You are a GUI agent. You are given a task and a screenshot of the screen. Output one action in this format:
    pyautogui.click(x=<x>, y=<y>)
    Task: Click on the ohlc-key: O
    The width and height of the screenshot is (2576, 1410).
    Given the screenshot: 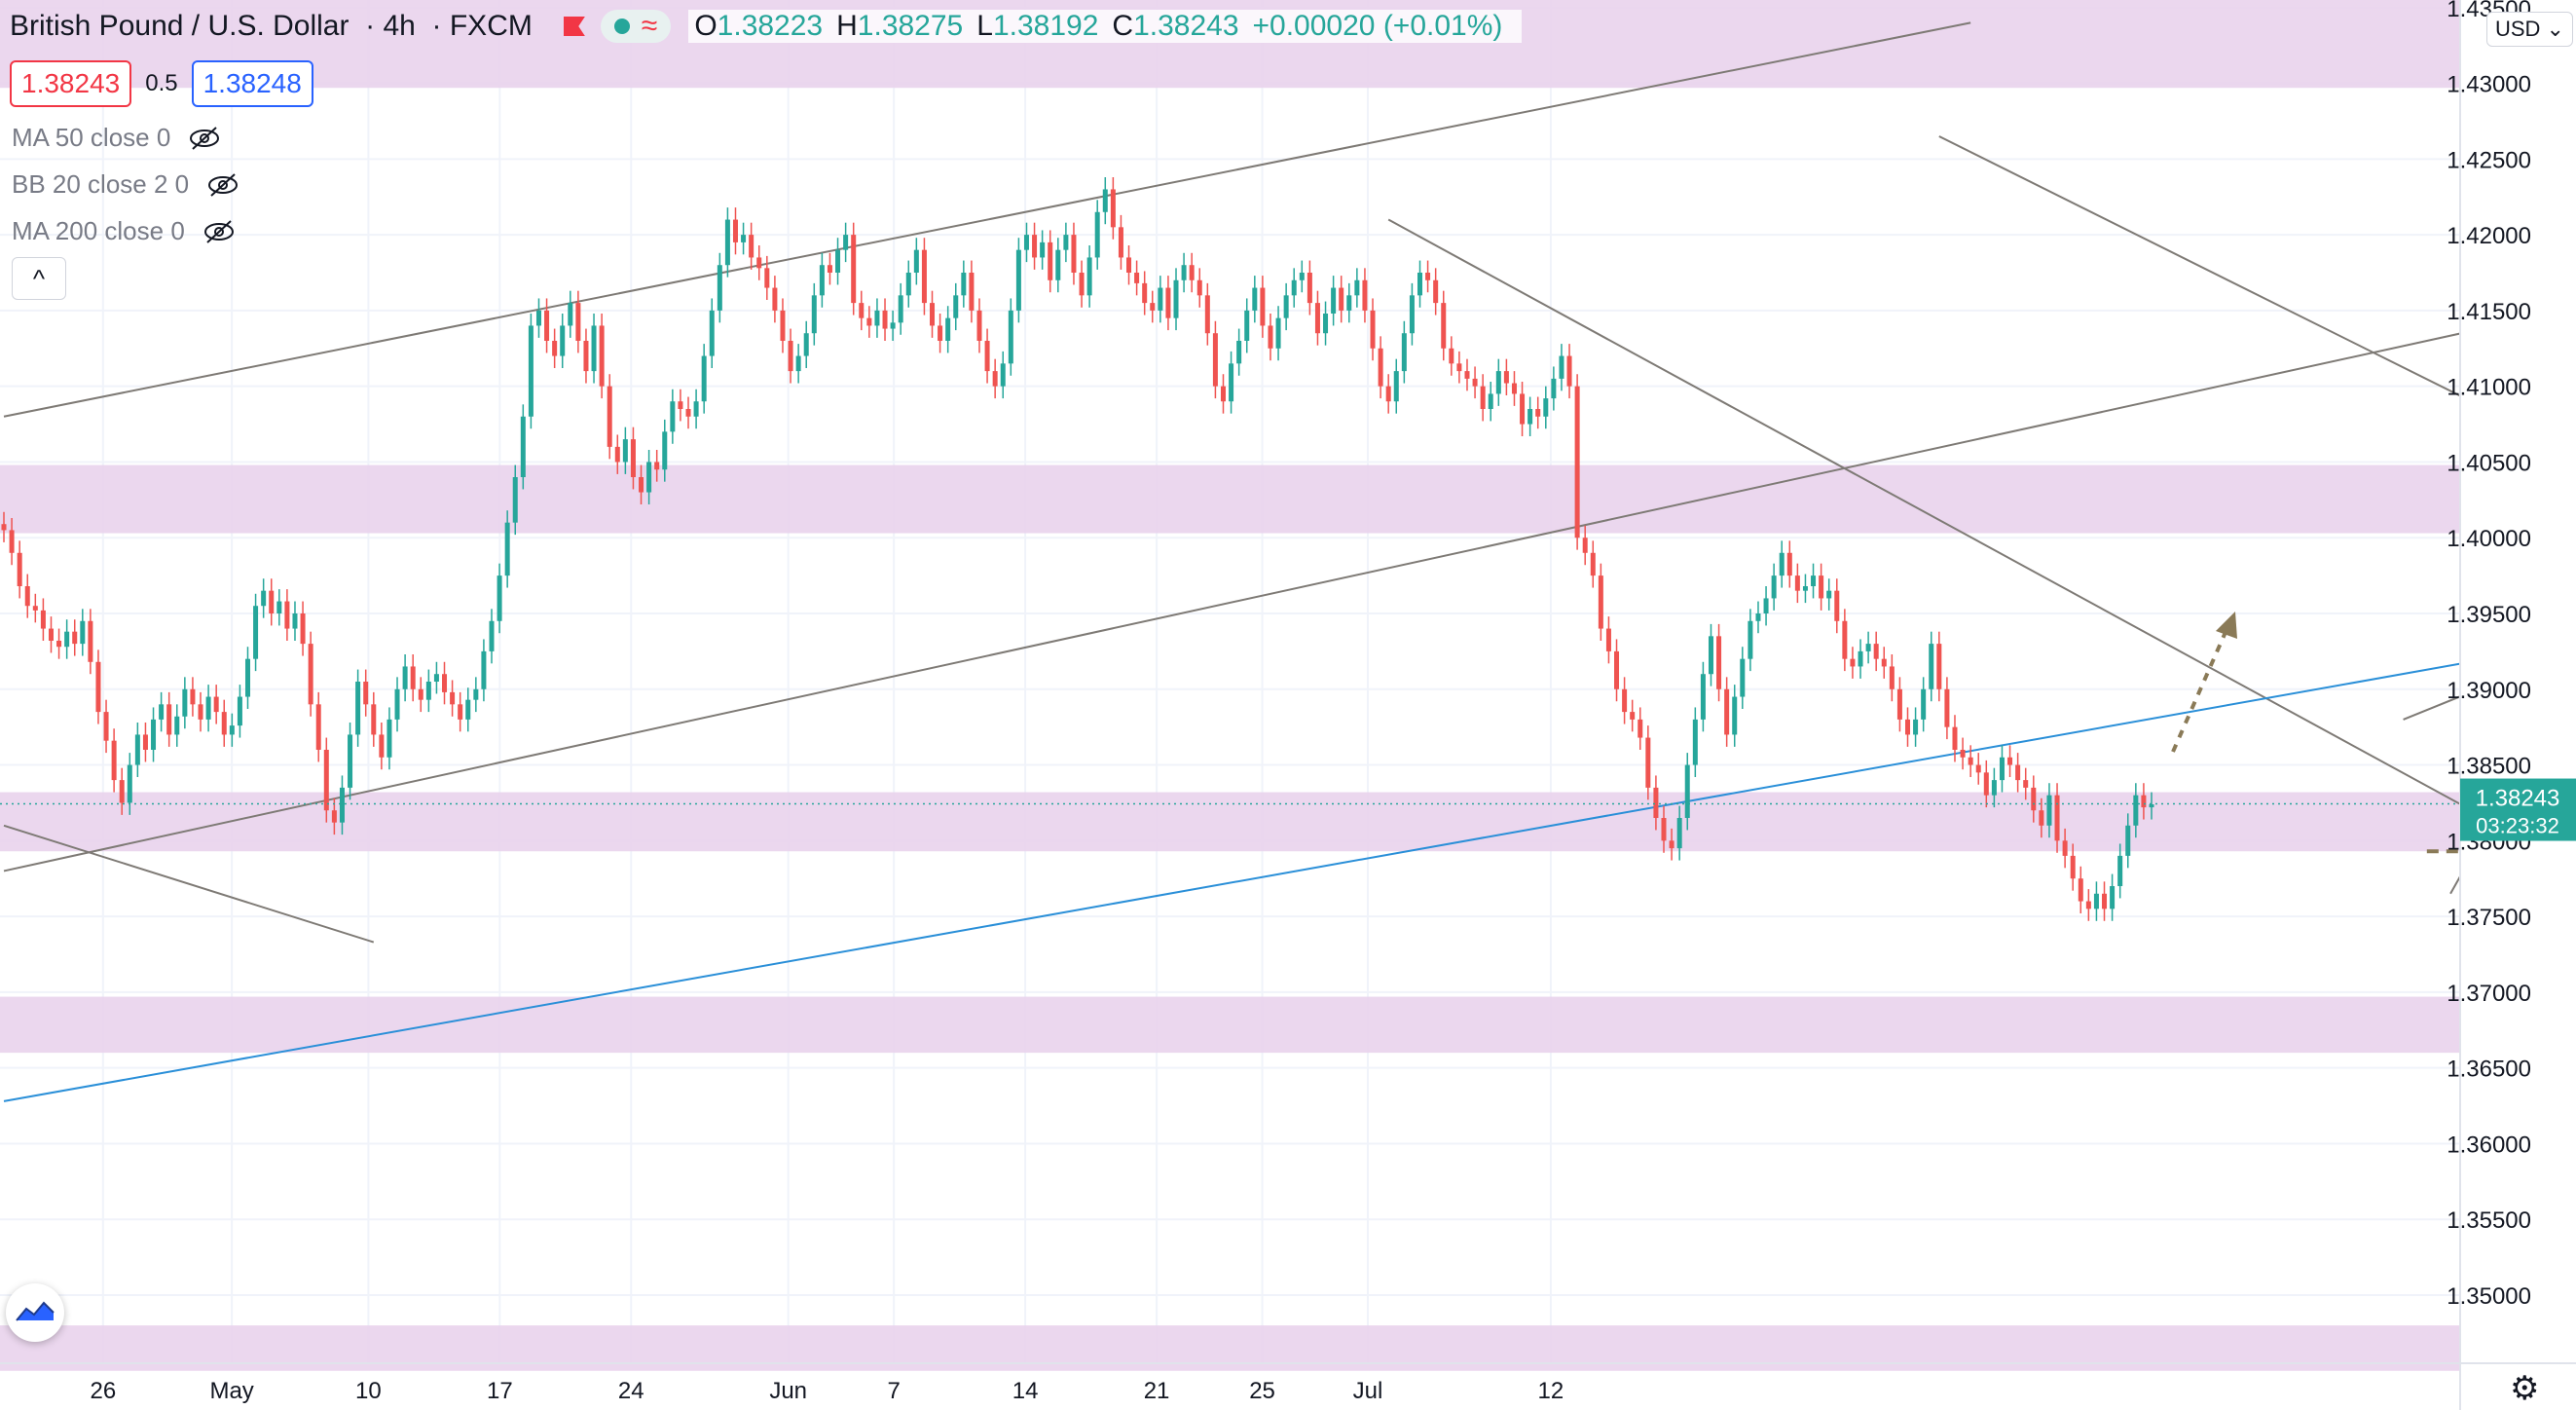 What is the action you would take?
    pyautogui.click(x=706, y=26)
    